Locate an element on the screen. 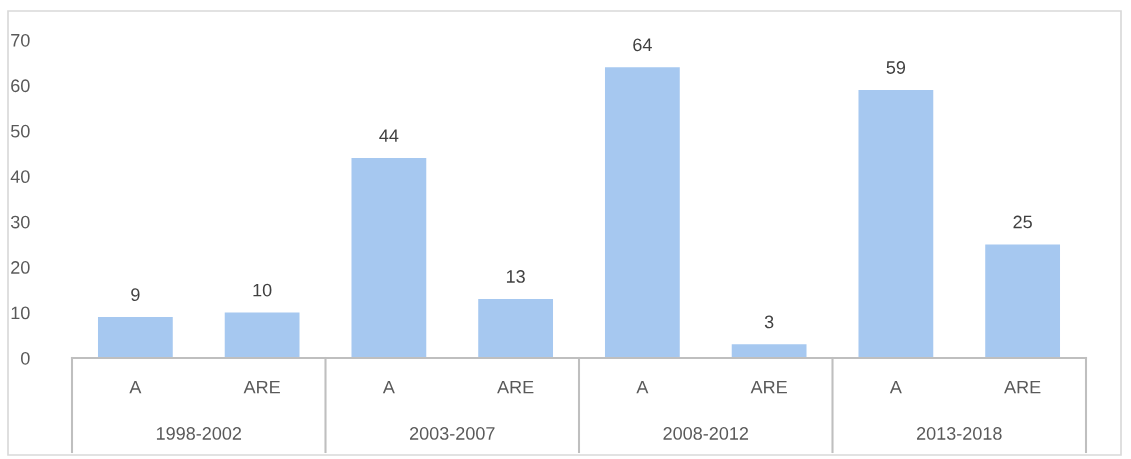 The width and height of the screenshot is (1131, 459). y-tick-label: 70 is located at coordinates (20, 40).